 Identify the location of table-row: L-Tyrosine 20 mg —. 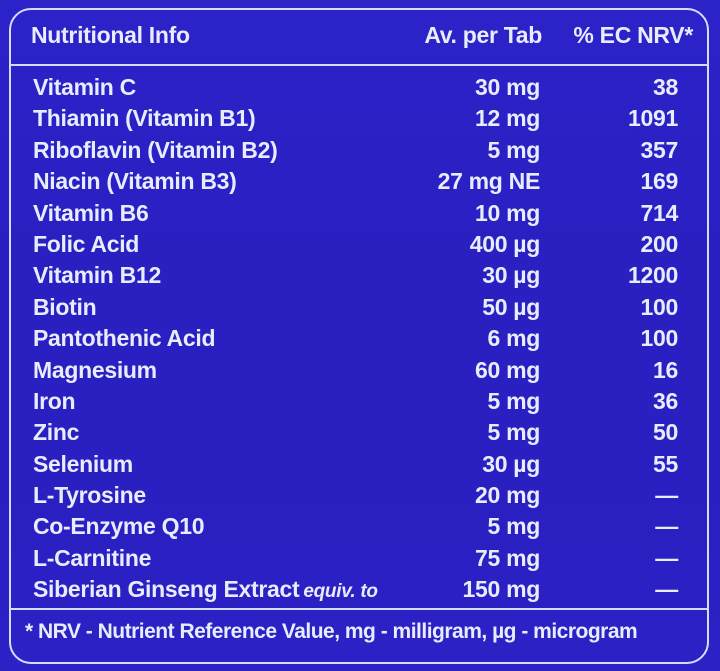
(359, 495).